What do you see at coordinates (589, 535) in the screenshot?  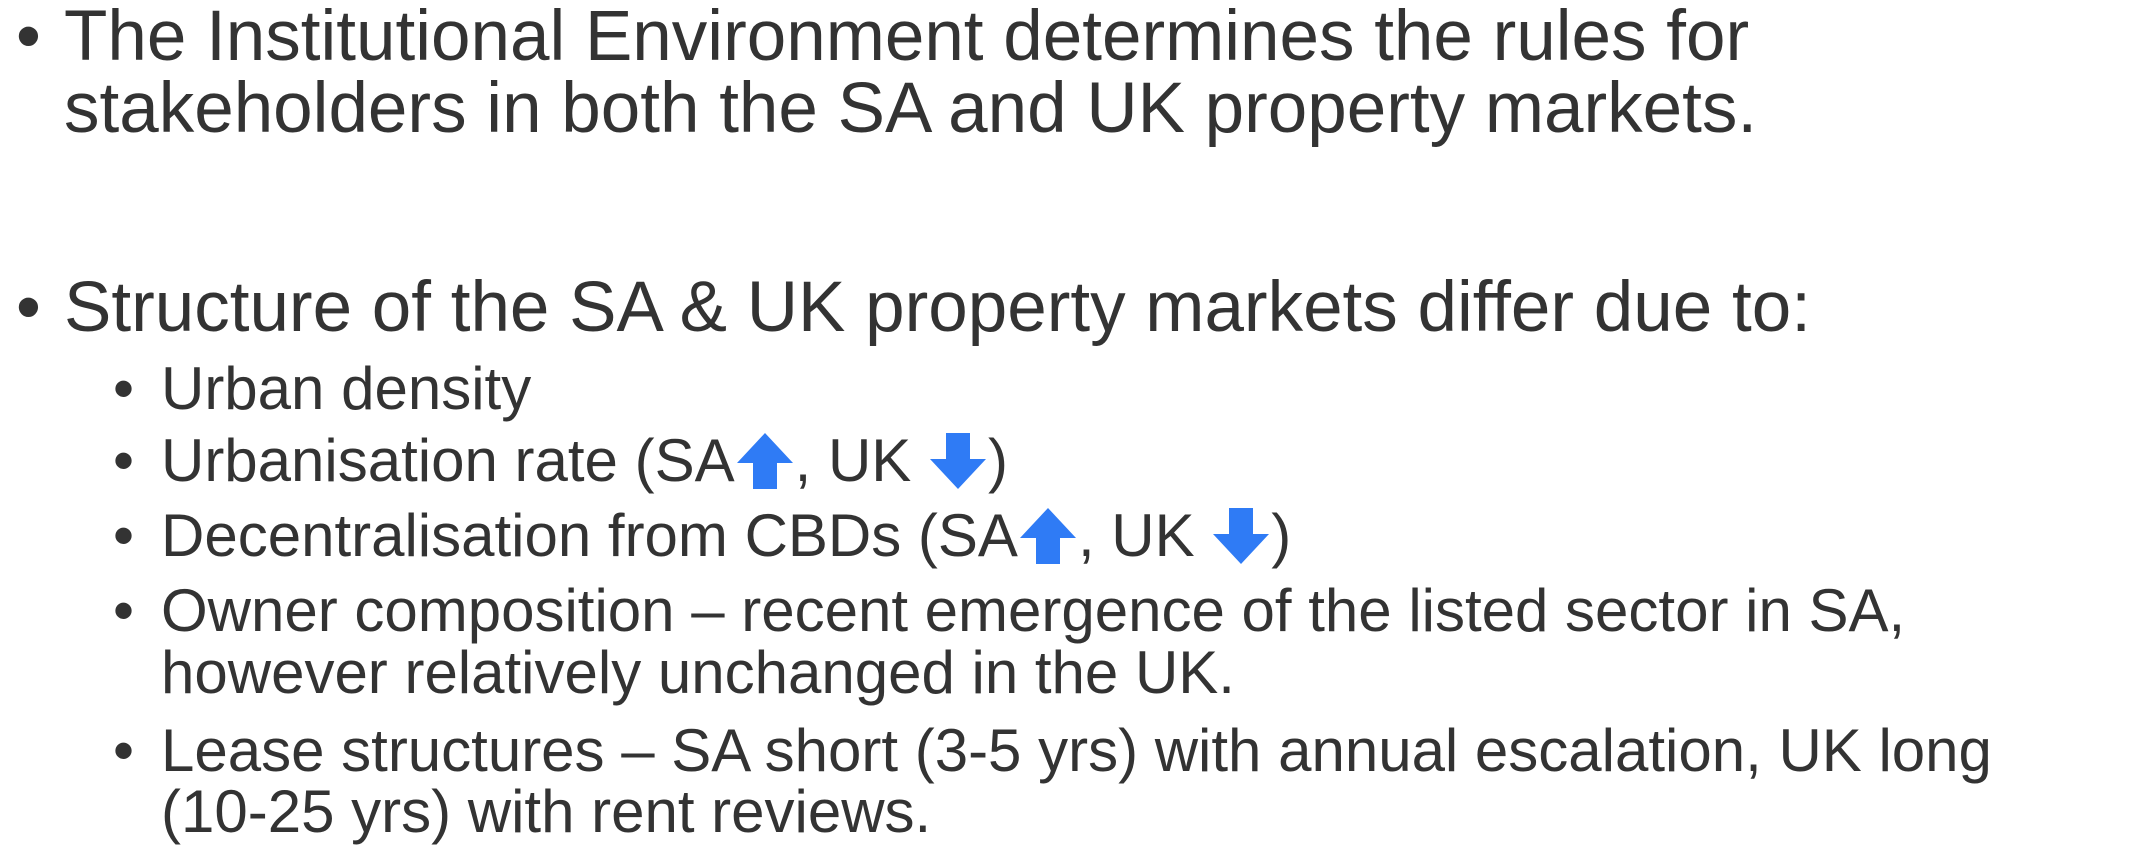 I see `text: Decentralisation from CBDs (SA` at bounding box center [589, 535].